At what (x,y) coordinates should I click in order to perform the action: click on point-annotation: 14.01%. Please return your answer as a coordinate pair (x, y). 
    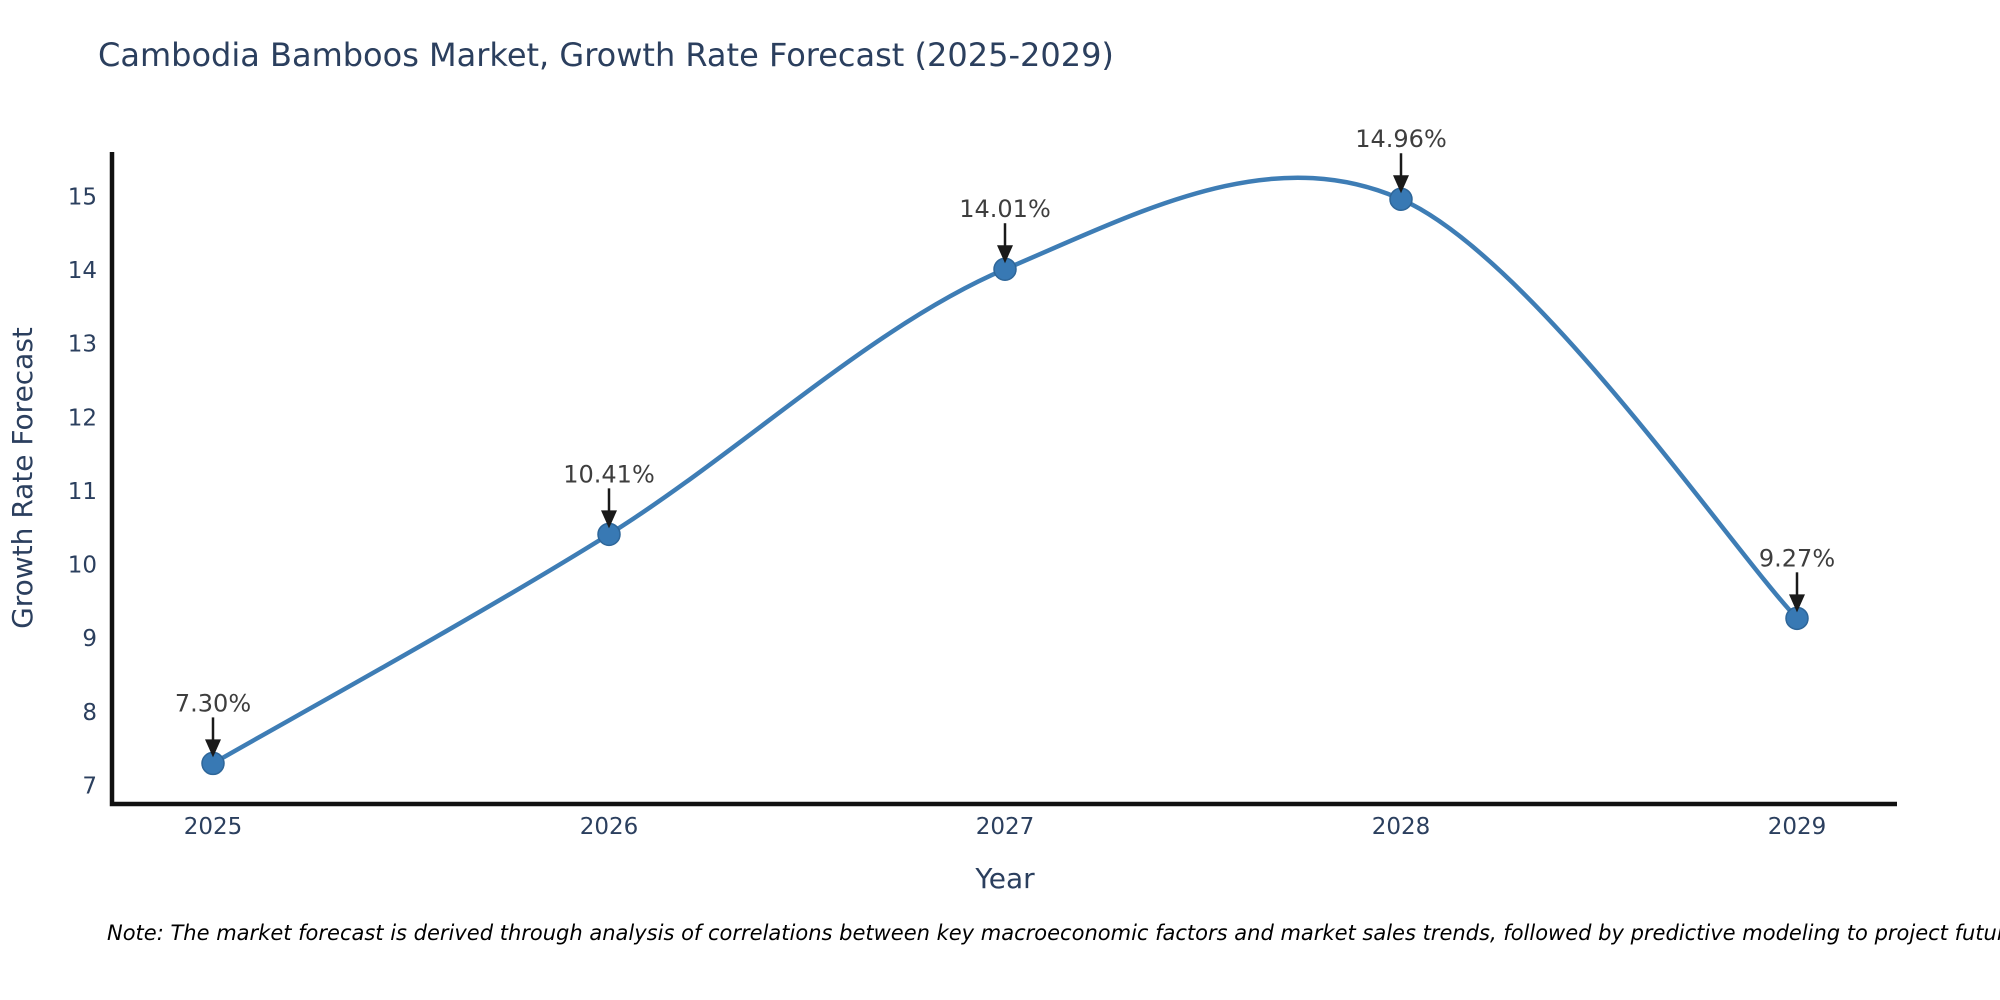
    Looking at the image, I should click on (1005, 229).